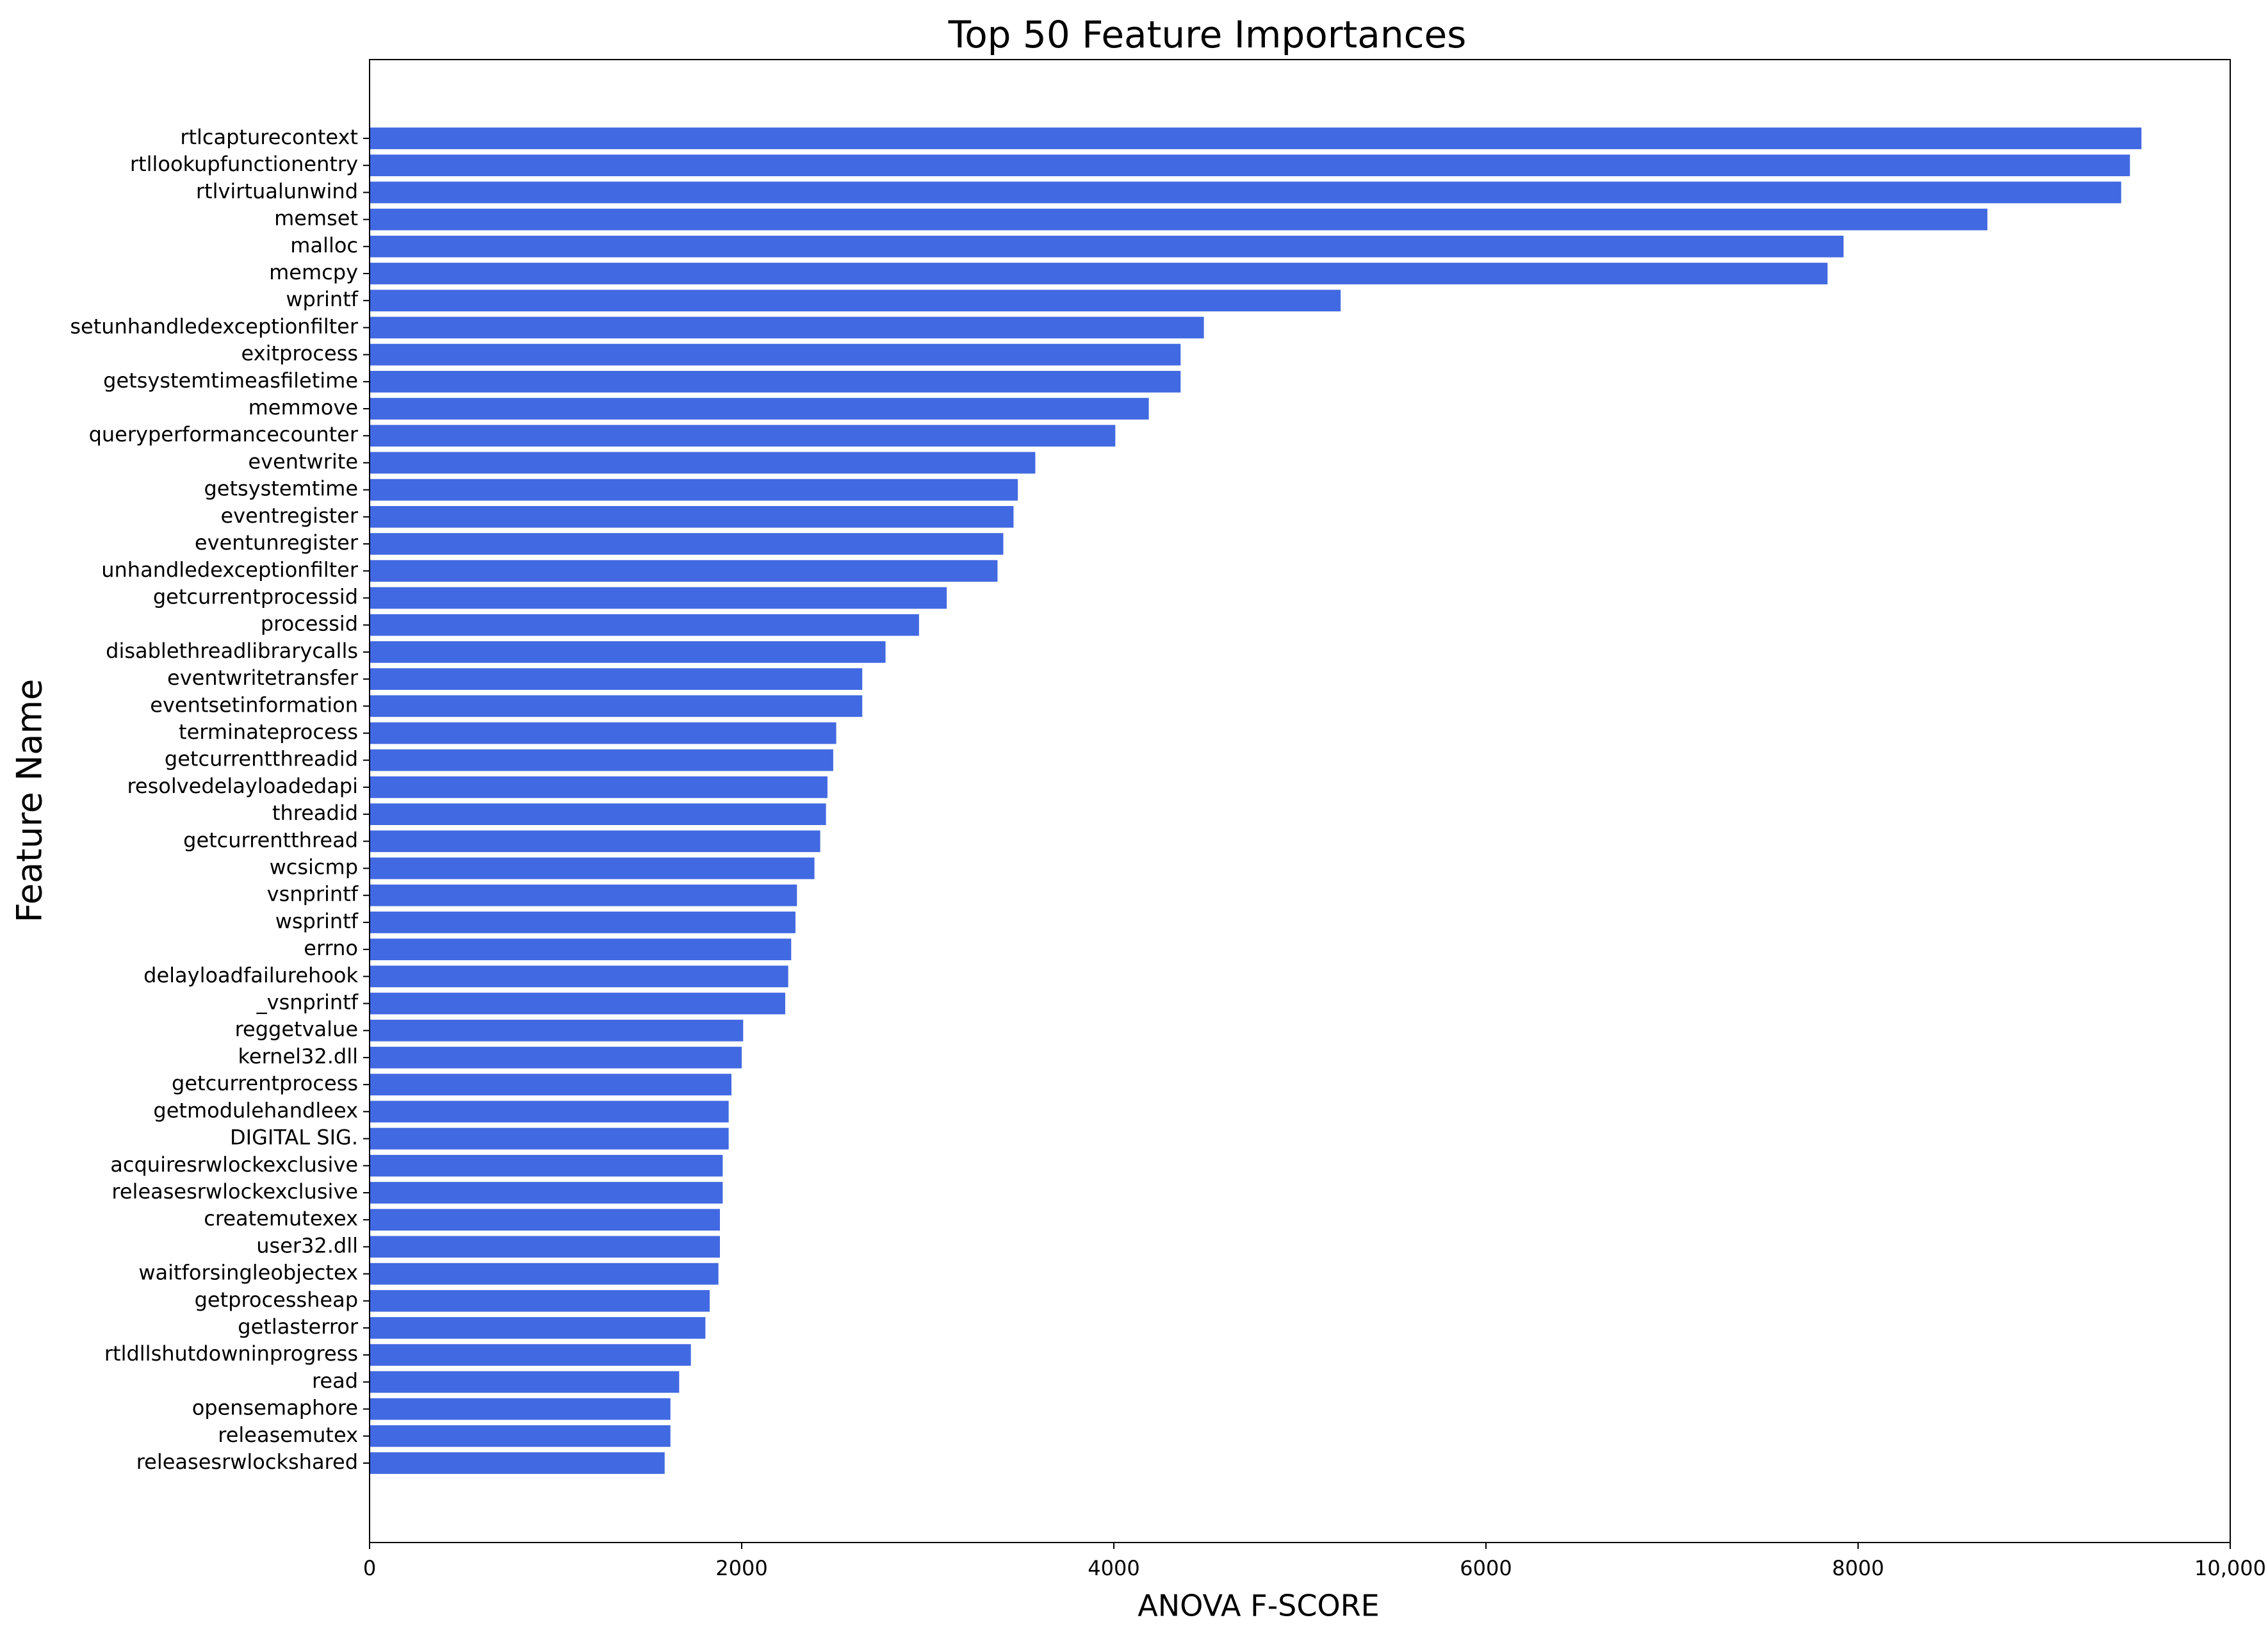 Image resolution: width=2268 pixels, height=1629 pixels. I want to click on y-tick-label: memmove, so click(303, 407).